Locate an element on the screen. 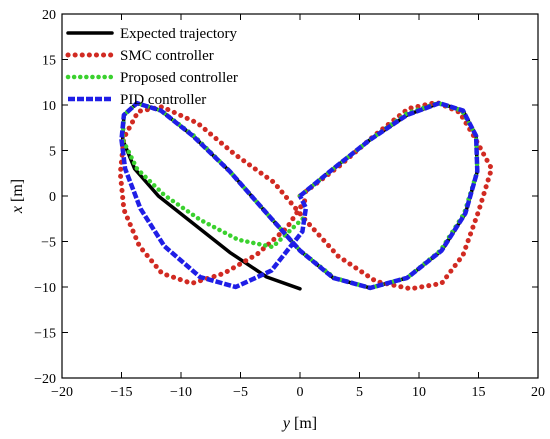 The height and width of the screenshot is (439, 550). y-tick-label: 15 is located at coordinates (49, 61).